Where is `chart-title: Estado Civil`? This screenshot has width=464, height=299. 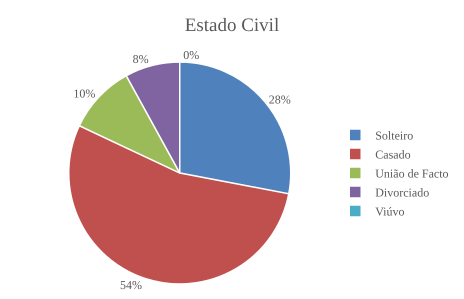 chart-title: Estado Civil is located at coordinates (232, 25).